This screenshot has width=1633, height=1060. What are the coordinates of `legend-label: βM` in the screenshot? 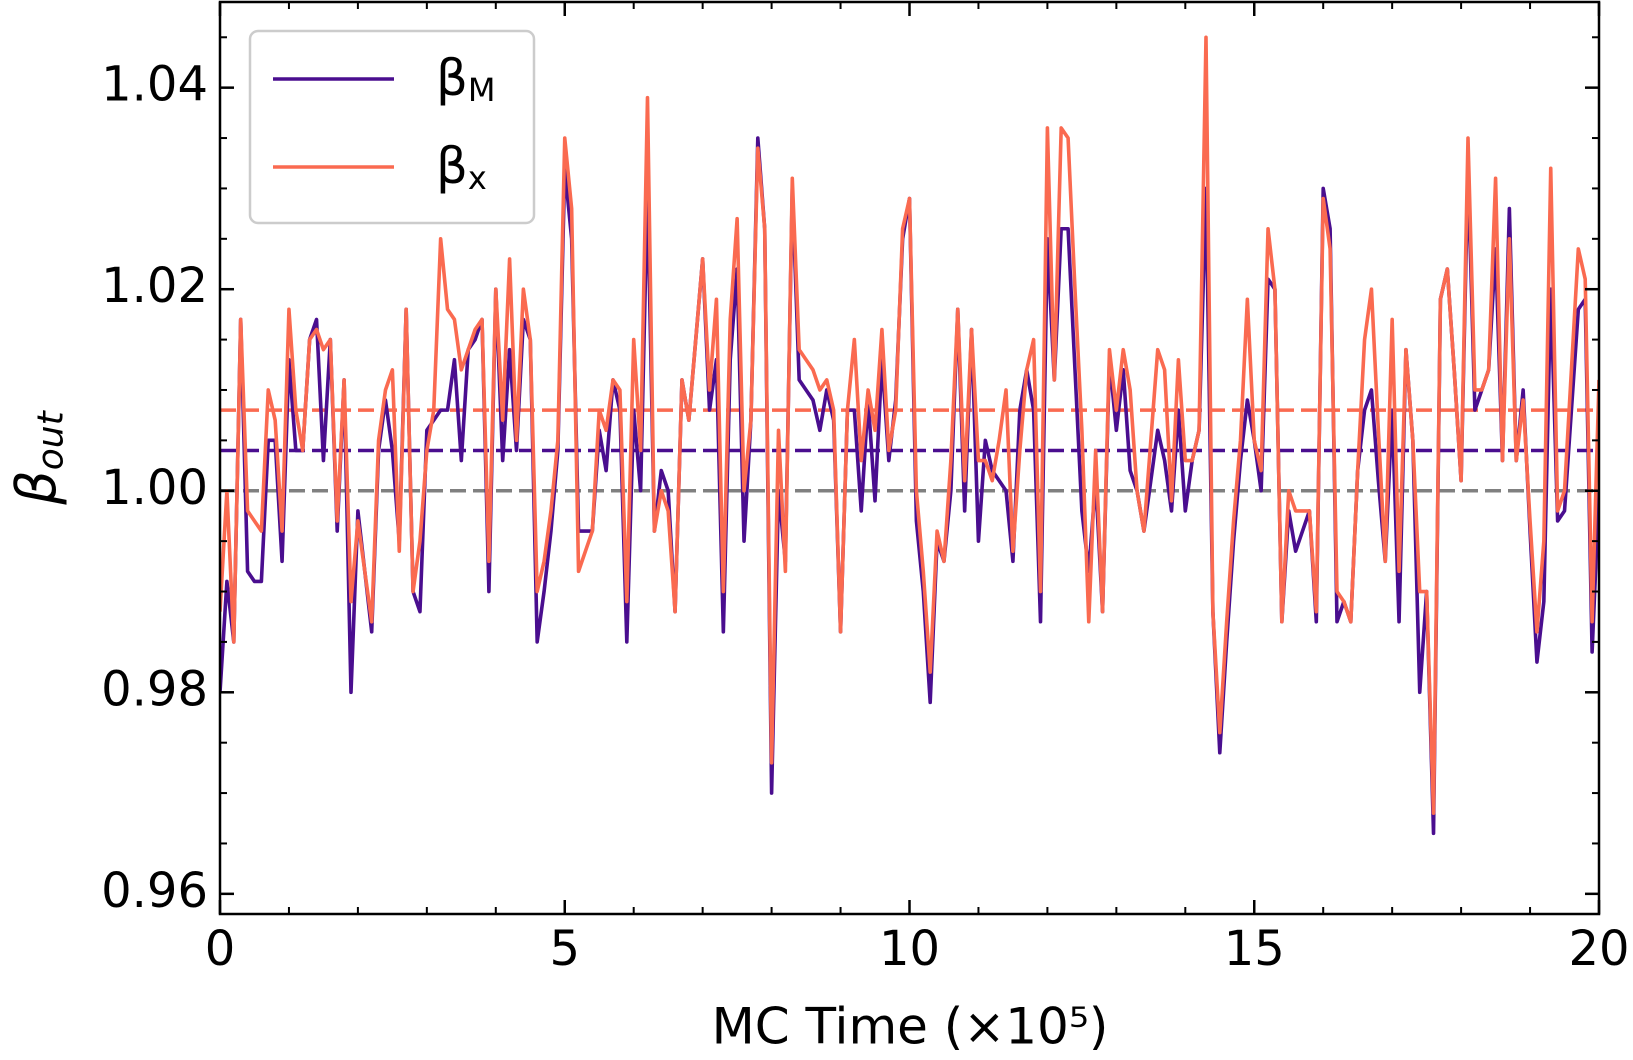 It's located at (466, 79).